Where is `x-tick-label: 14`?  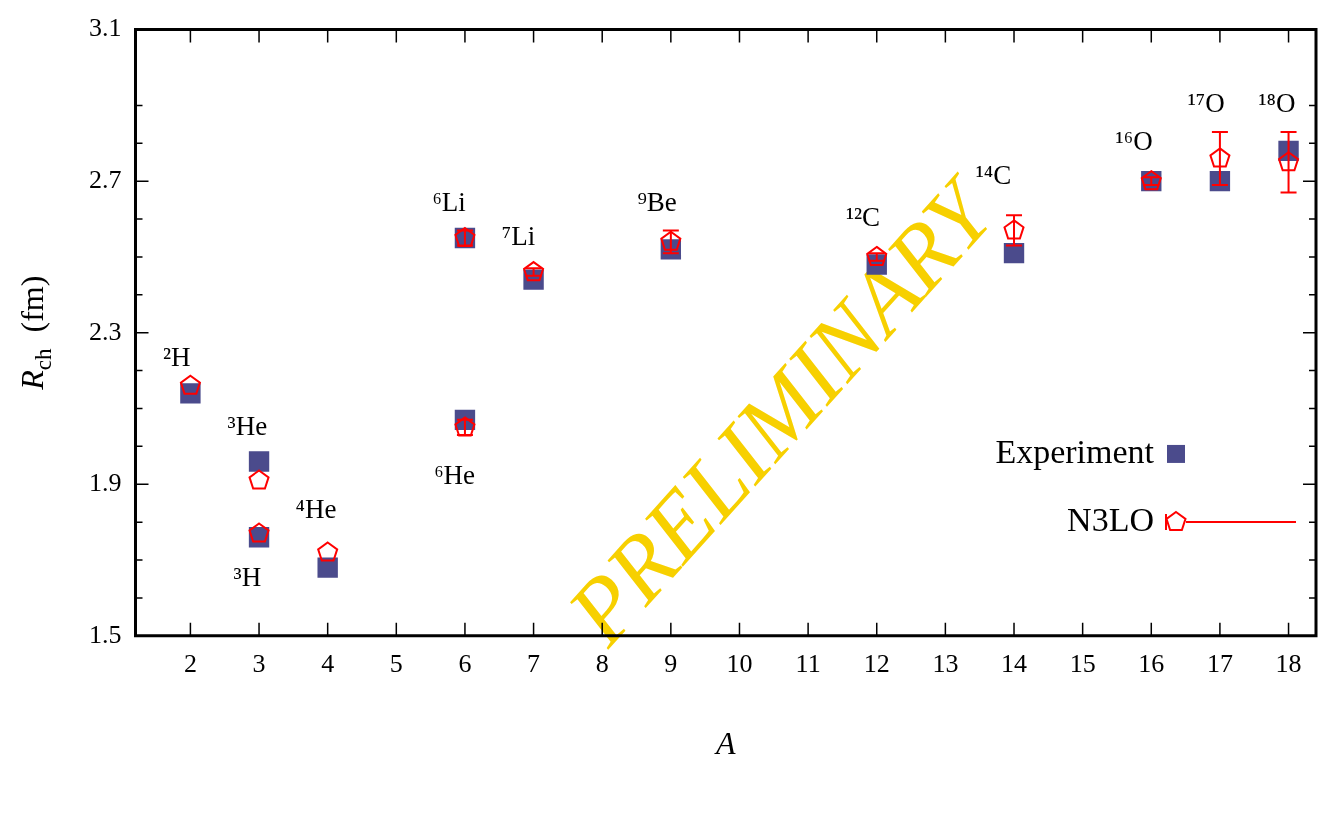 x-tick-label: 14 is located at coordinates (1014, 664).